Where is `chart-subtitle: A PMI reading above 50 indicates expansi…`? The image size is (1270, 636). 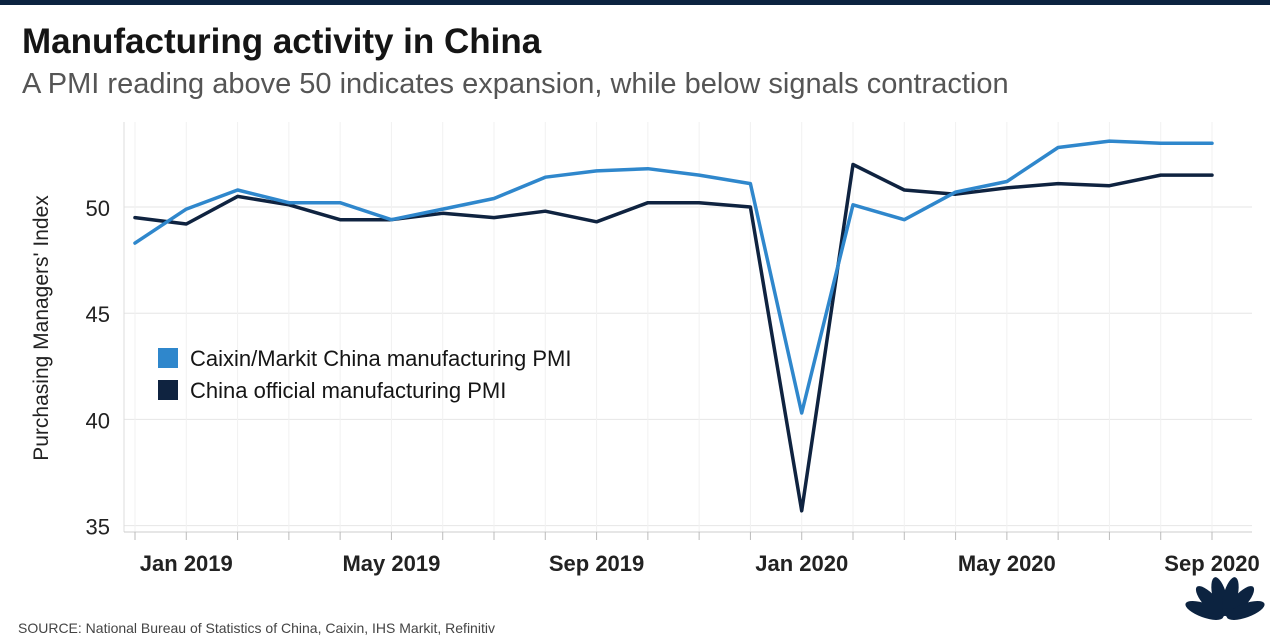 chart-subtitle: A PMI reading above 50 indicates expansi… is located at coordinates (515, 84).